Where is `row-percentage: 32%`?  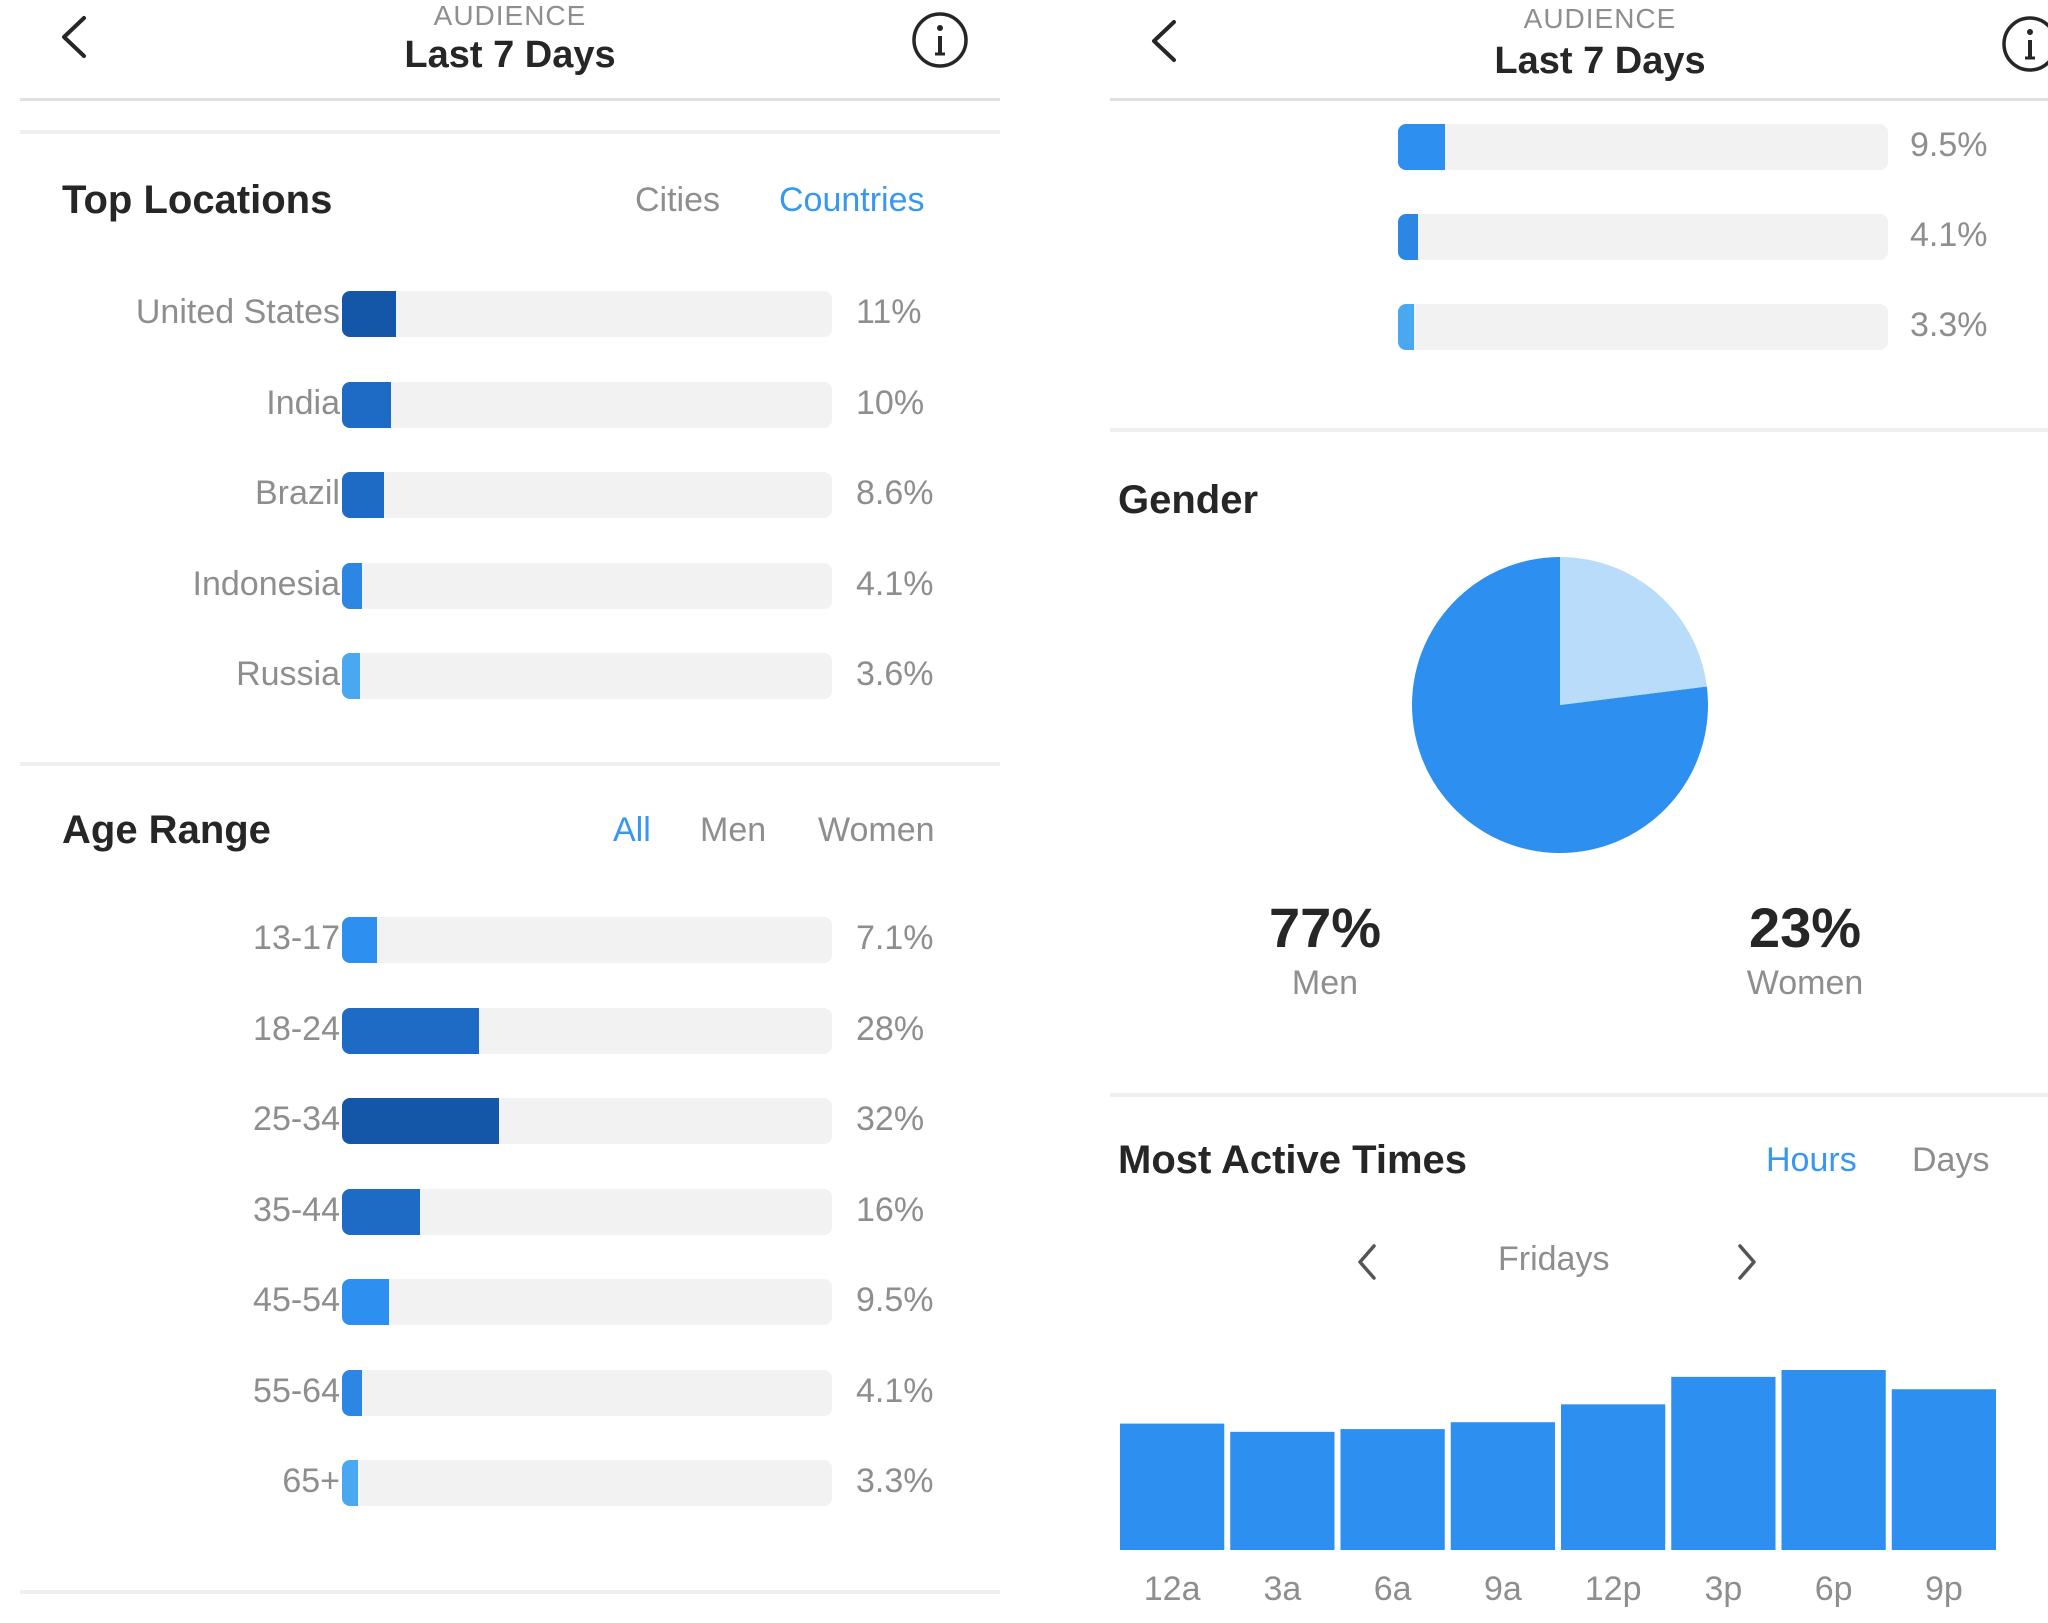
row-percentage: 32% is located at coordinates (890, 1119).